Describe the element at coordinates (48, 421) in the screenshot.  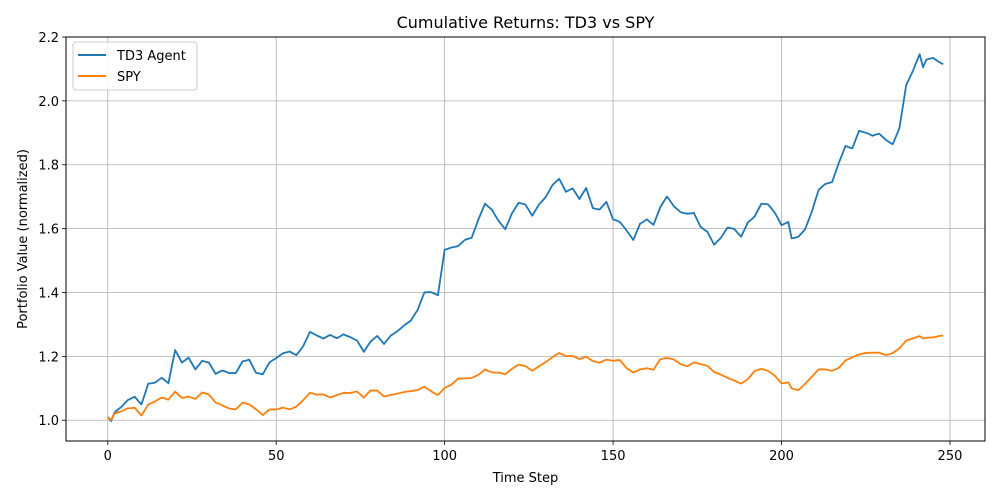
I see `y-tick-label: 1.0` at that location.